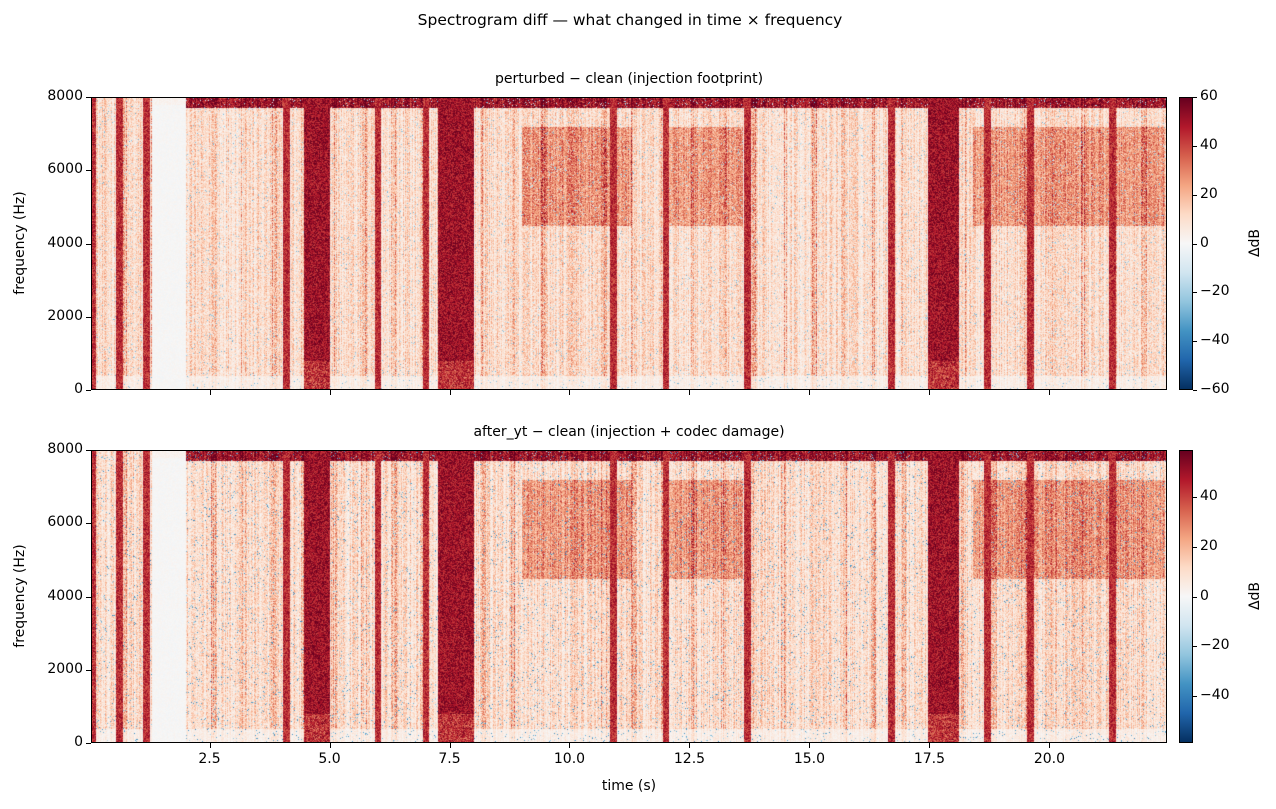 This screenshot has height=809, width=1276. What do you see at coordinates (689, 759) in the screenshot?
I see `x-tick-label: 12.5` at bounding box center [689, 759].